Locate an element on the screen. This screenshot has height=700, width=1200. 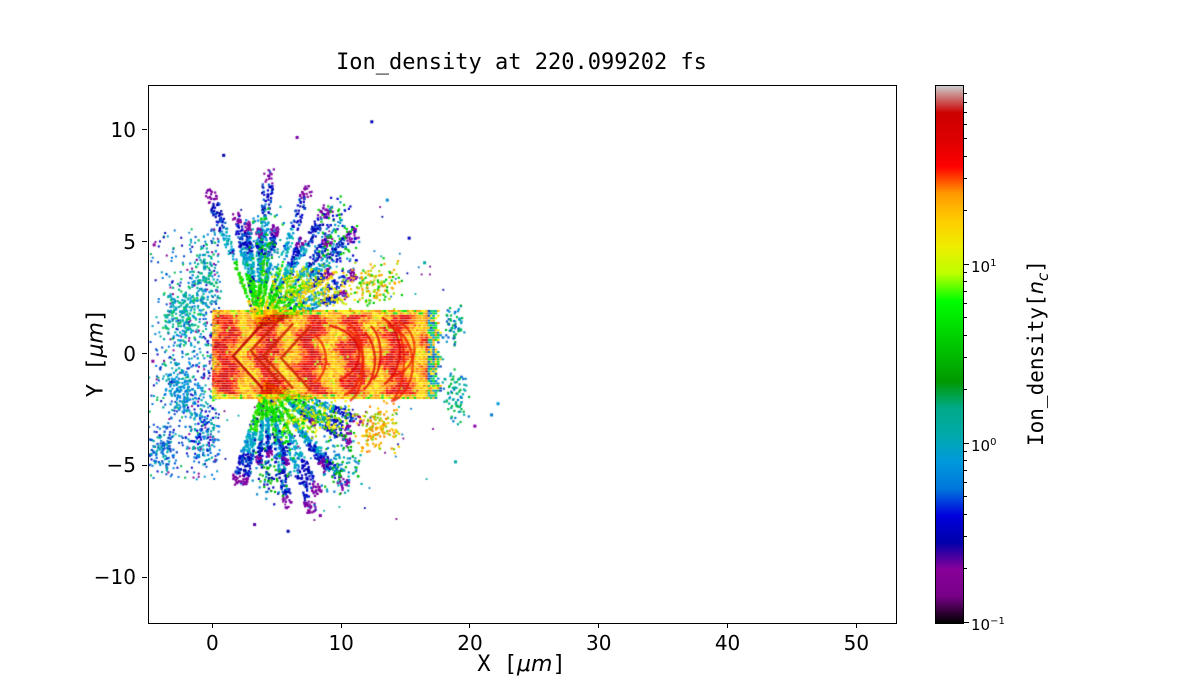
colorbar-label-math: n is located at coordinates (1035, 287).